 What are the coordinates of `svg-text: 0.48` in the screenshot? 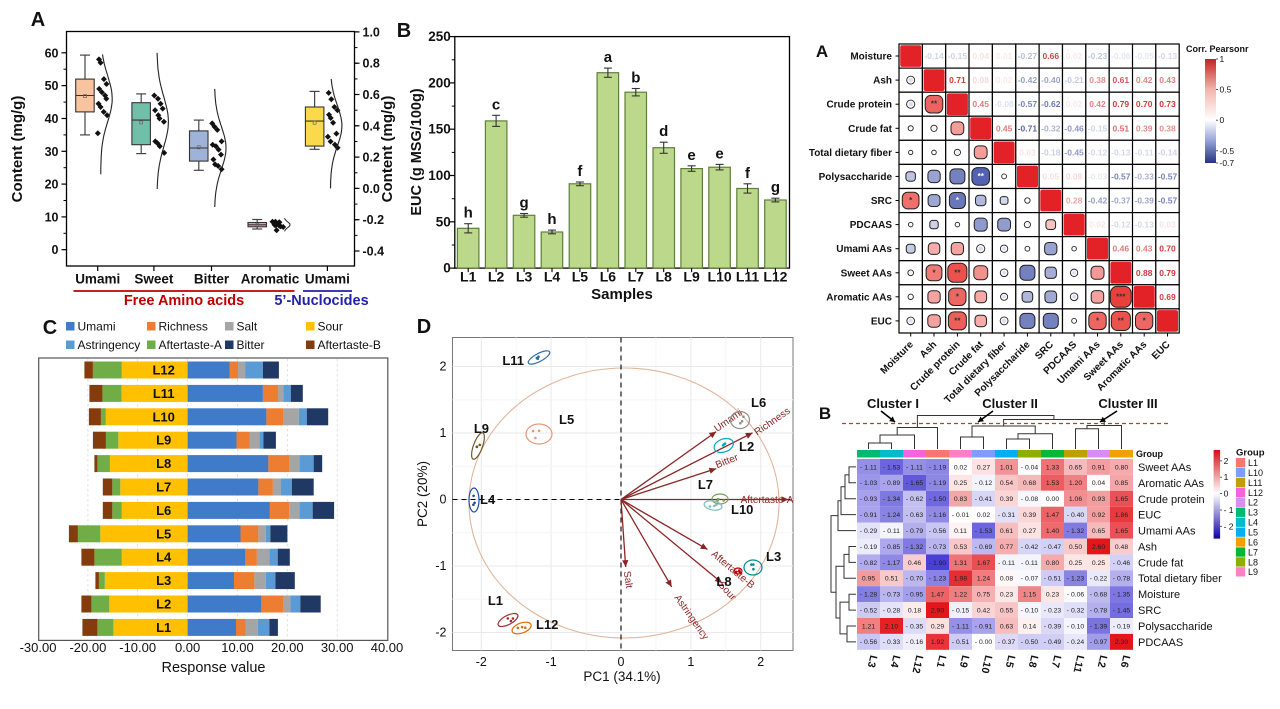 It's located at (1121, 547).